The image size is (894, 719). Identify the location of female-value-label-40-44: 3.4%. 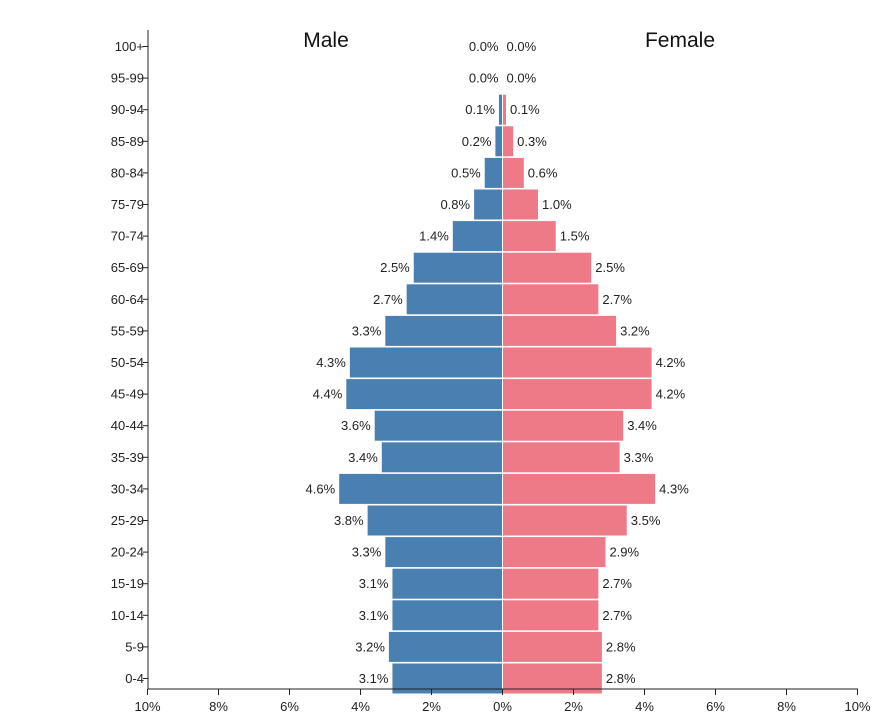
(642, 425).